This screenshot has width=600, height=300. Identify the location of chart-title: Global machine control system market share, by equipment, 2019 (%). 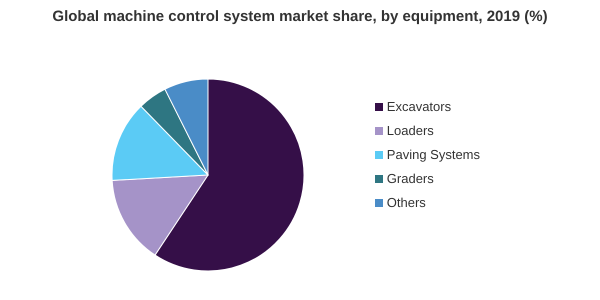
(300, 16).